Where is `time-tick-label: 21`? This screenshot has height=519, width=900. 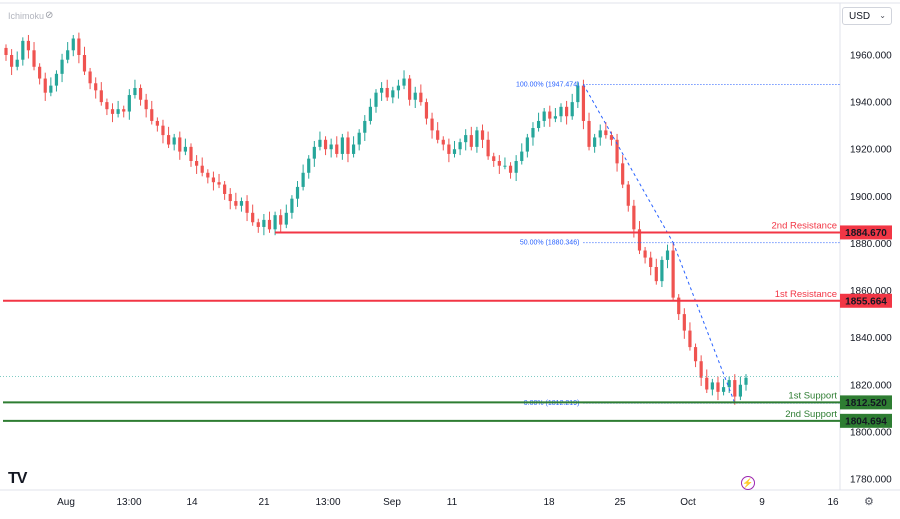 time-tick-label: 21 is located at coordinates (264, 502).